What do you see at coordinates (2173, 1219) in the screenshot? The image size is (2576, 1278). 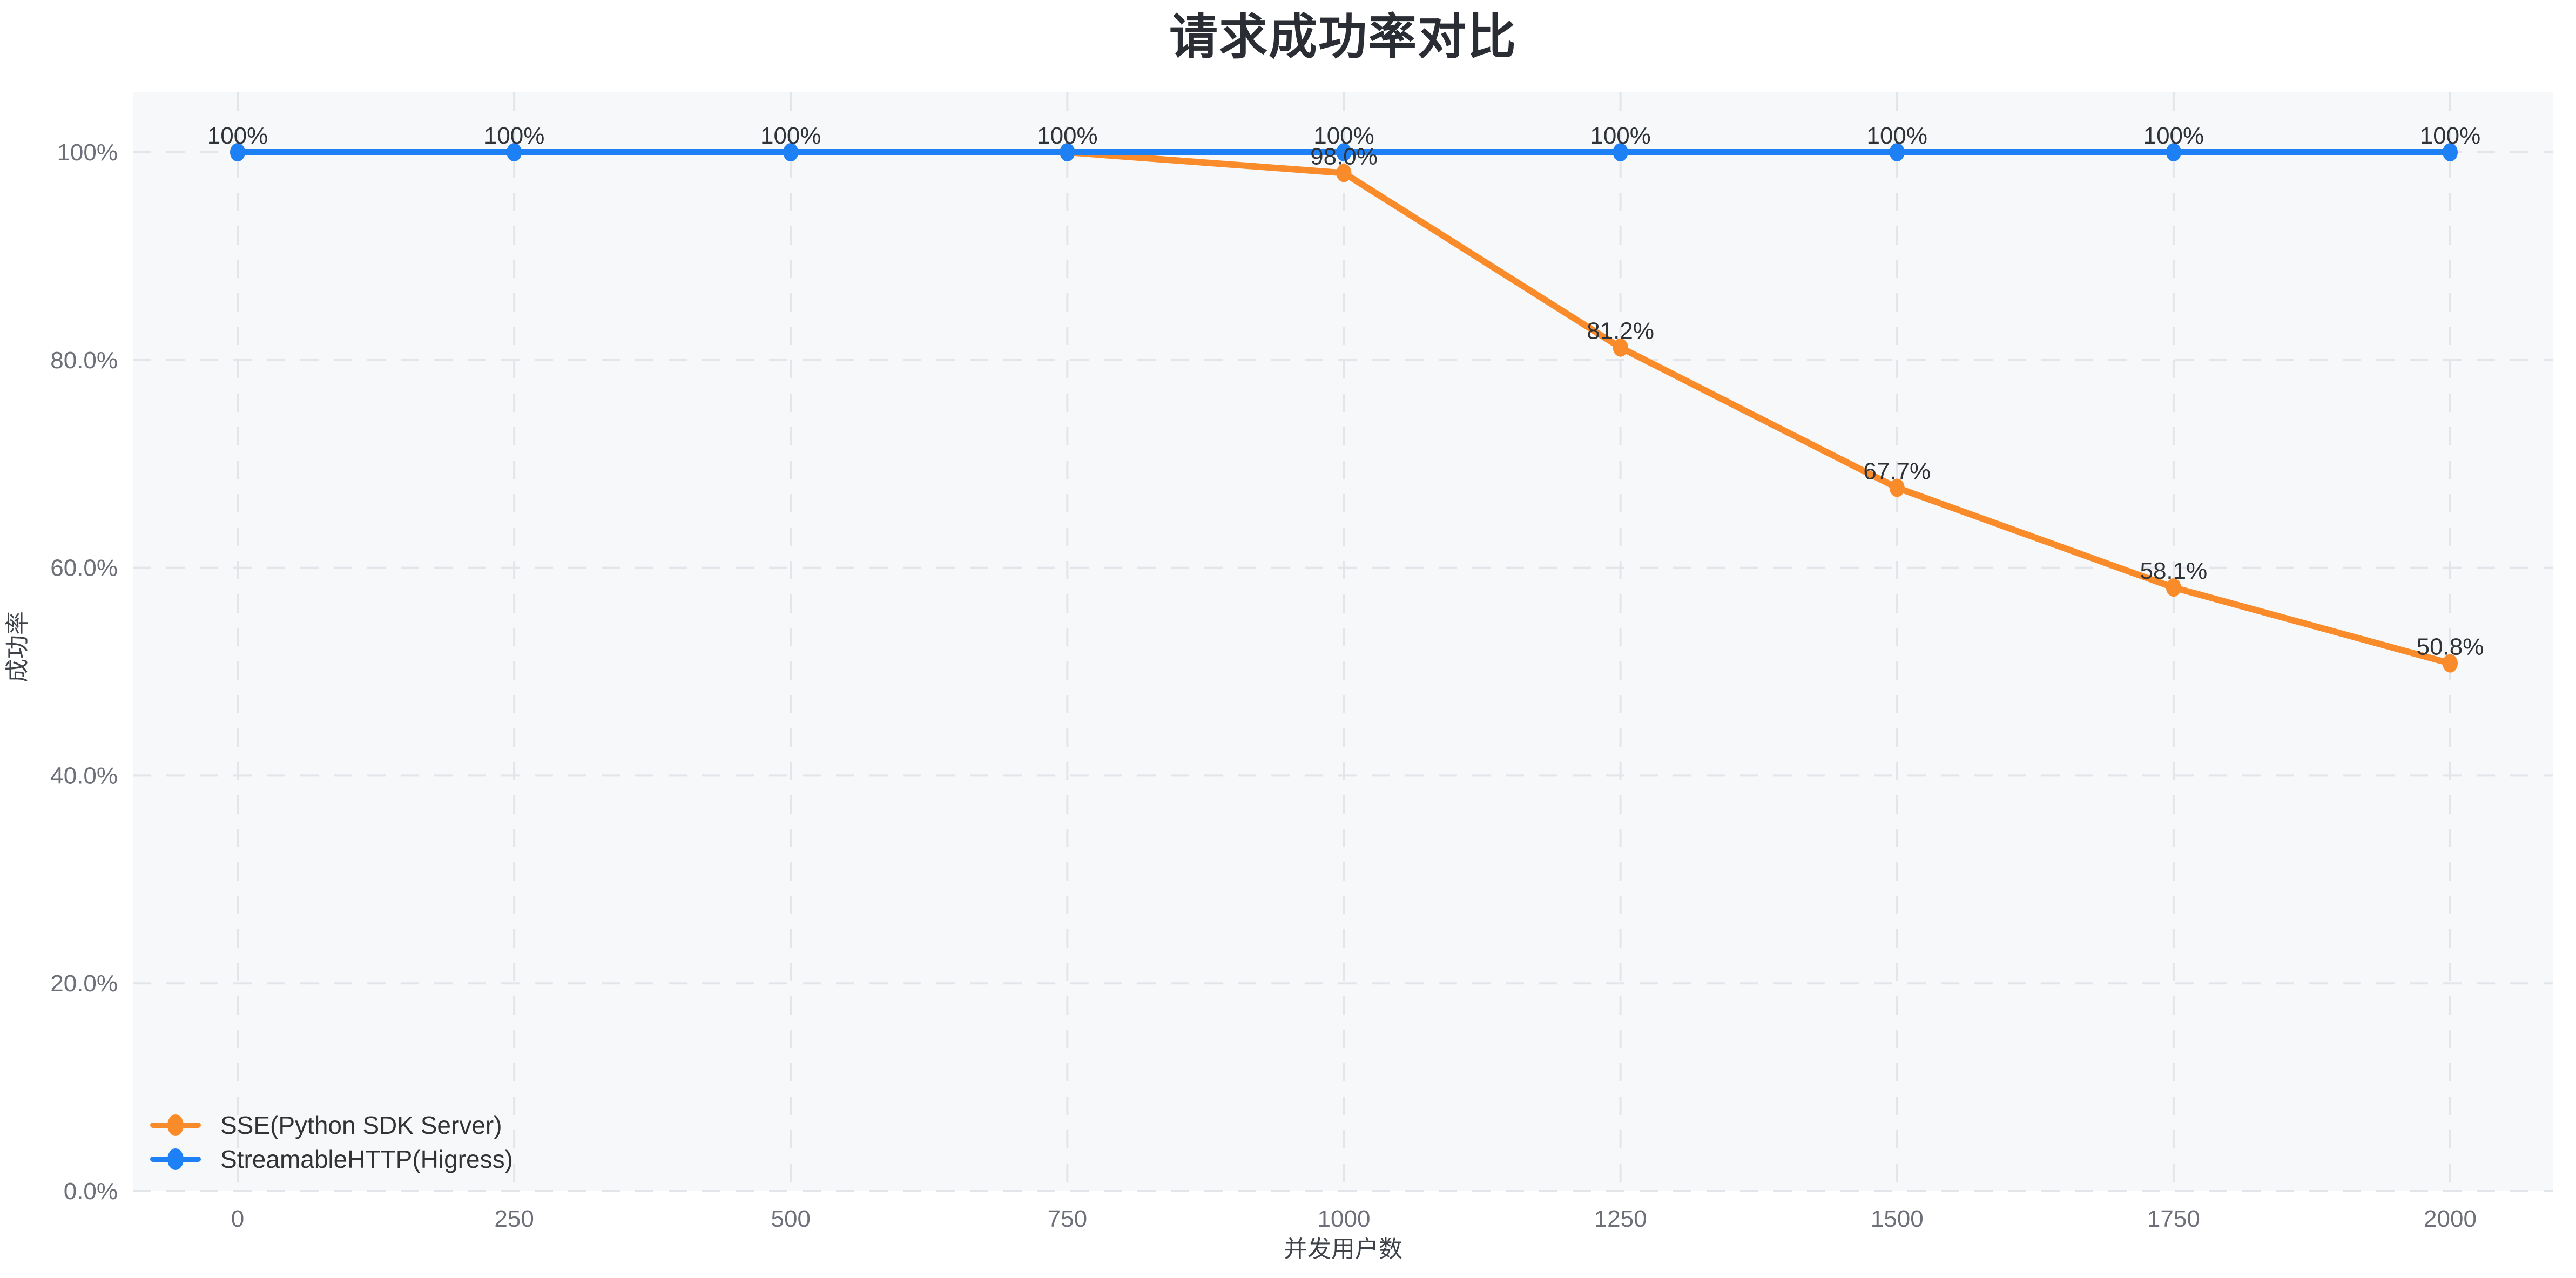 I see `x-tick-label: 1750` at bounding box center [2173, 1219].